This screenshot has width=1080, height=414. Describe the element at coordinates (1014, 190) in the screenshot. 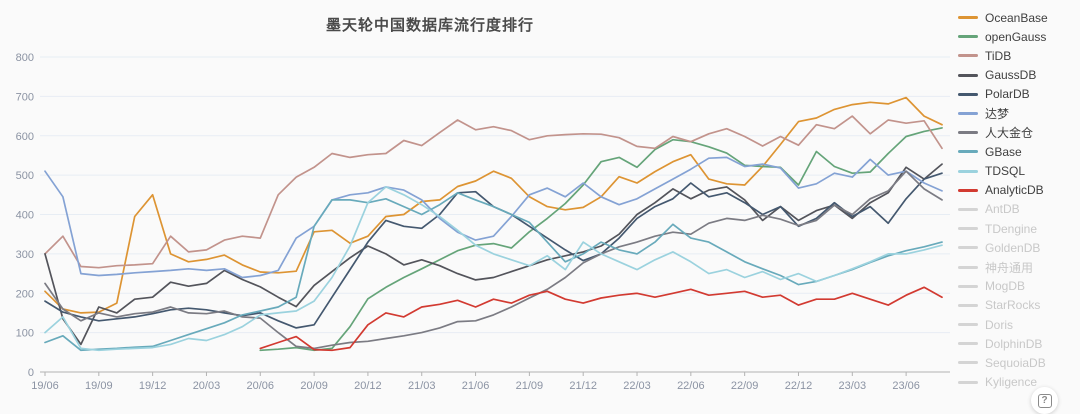

I see `legend-label: AnalyticDB` at that location.